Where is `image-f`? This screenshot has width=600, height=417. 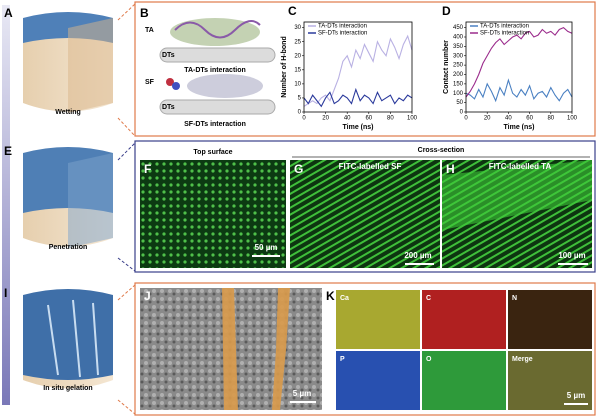 image-f is located at coordinates (213, 214).